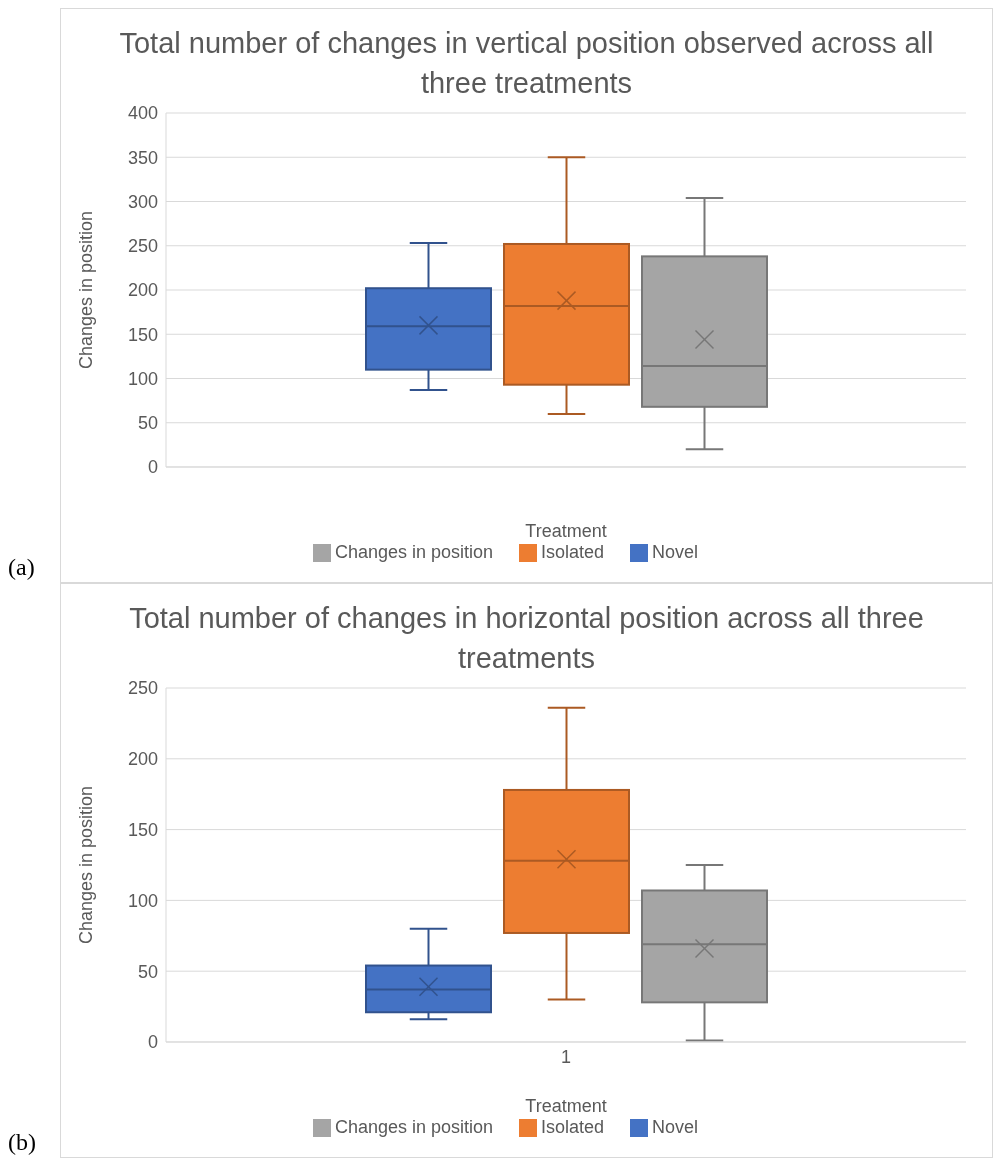 The width and height of the screenshot is (1005, 1167). Describe the element at coordinates (526, 638) in the screenshot. I see `chart-title: Total number of changes in horizontal position across all three treatments` at that location.